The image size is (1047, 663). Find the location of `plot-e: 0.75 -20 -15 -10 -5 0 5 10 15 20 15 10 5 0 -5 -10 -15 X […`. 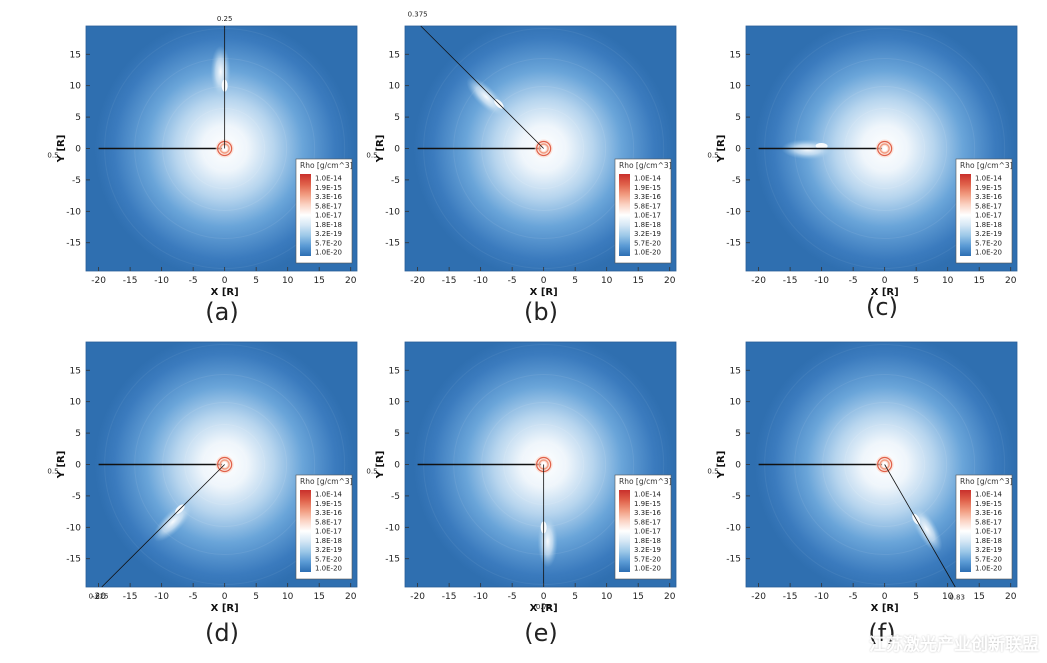

plot-e: 0.75 -20 -15 -10 -5 0 5 10 15 20 15 10 5 0 -5 -10 -15 X [… is located at coordinates (521, 477).